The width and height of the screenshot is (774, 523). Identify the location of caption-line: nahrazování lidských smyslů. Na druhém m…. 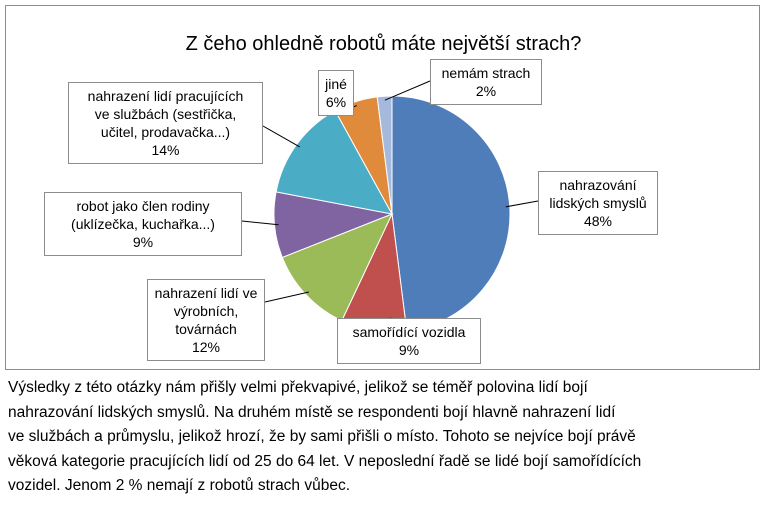
(312, 412).